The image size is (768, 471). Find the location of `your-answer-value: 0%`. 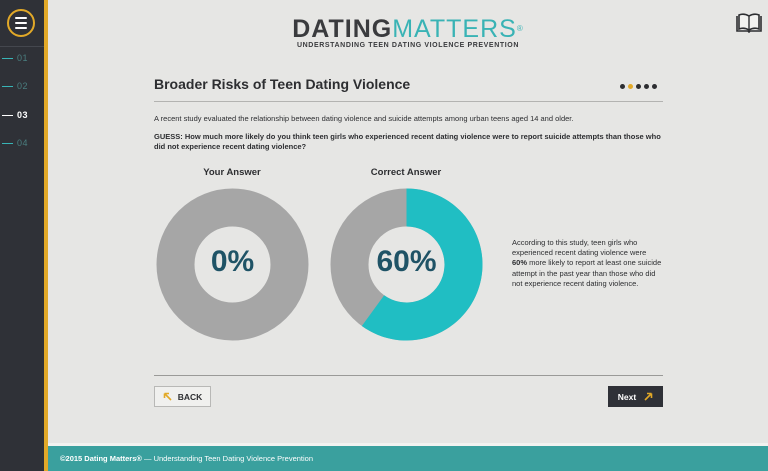

your-answer-value: 0% is located at coordinates (232, 261).